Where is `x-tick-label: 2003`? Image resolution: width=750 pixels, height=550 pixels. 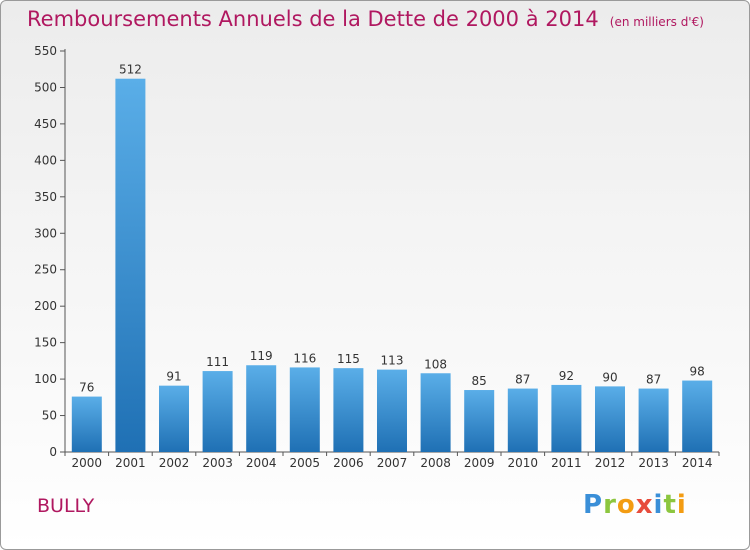
x-tick-label: 2003 is located at coordinates (217, 463).